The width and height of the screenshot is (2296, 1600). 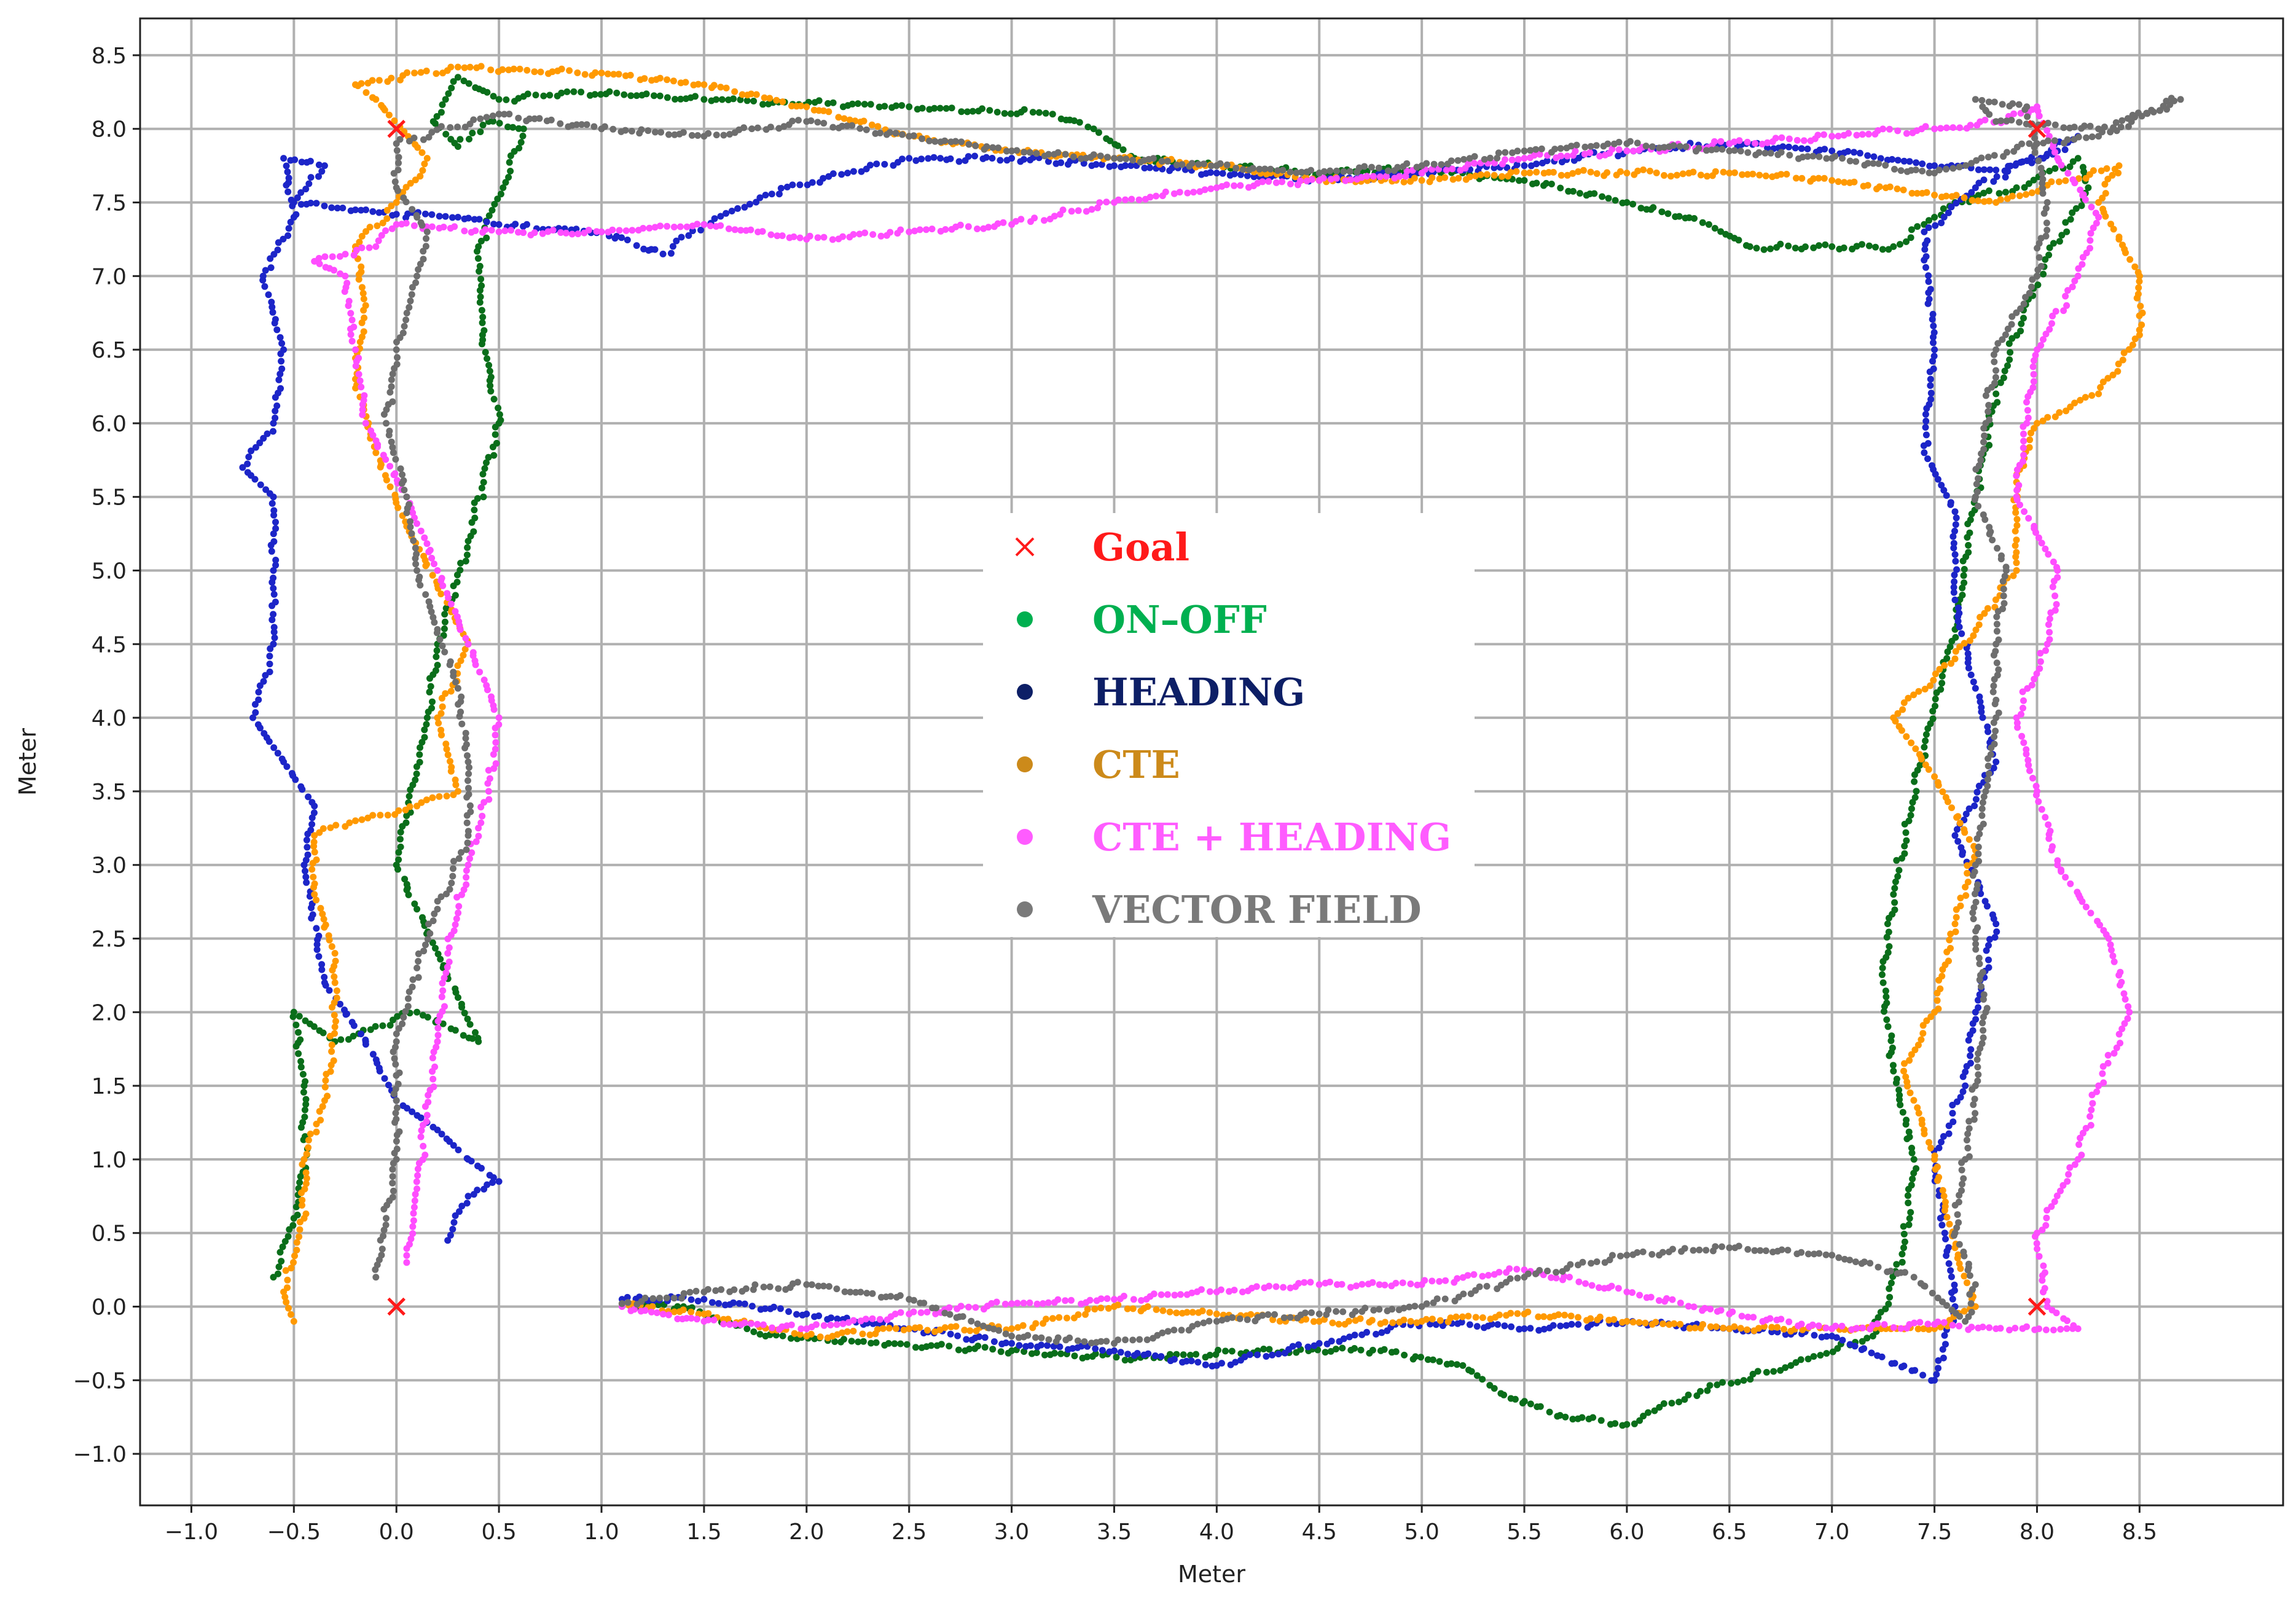 What do you see at coordinates (110, 1013) in the screenshot?
I see `y-tick-label: 2.0` at bounding box center [110, 1013].